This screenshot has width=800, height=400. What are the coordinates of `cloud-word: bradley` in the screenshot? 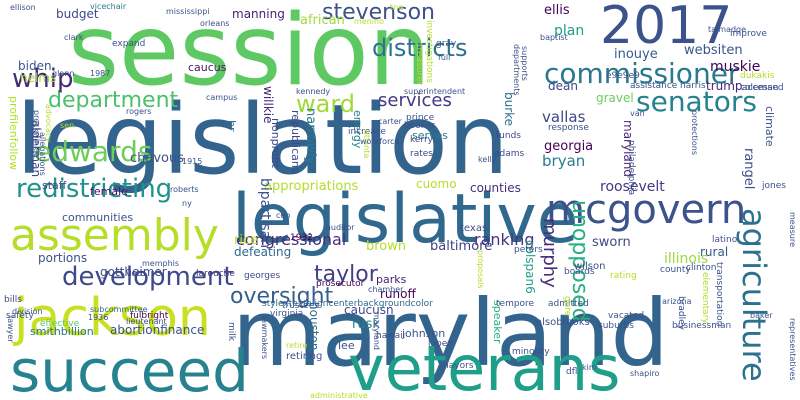 It's located at (681, 313).